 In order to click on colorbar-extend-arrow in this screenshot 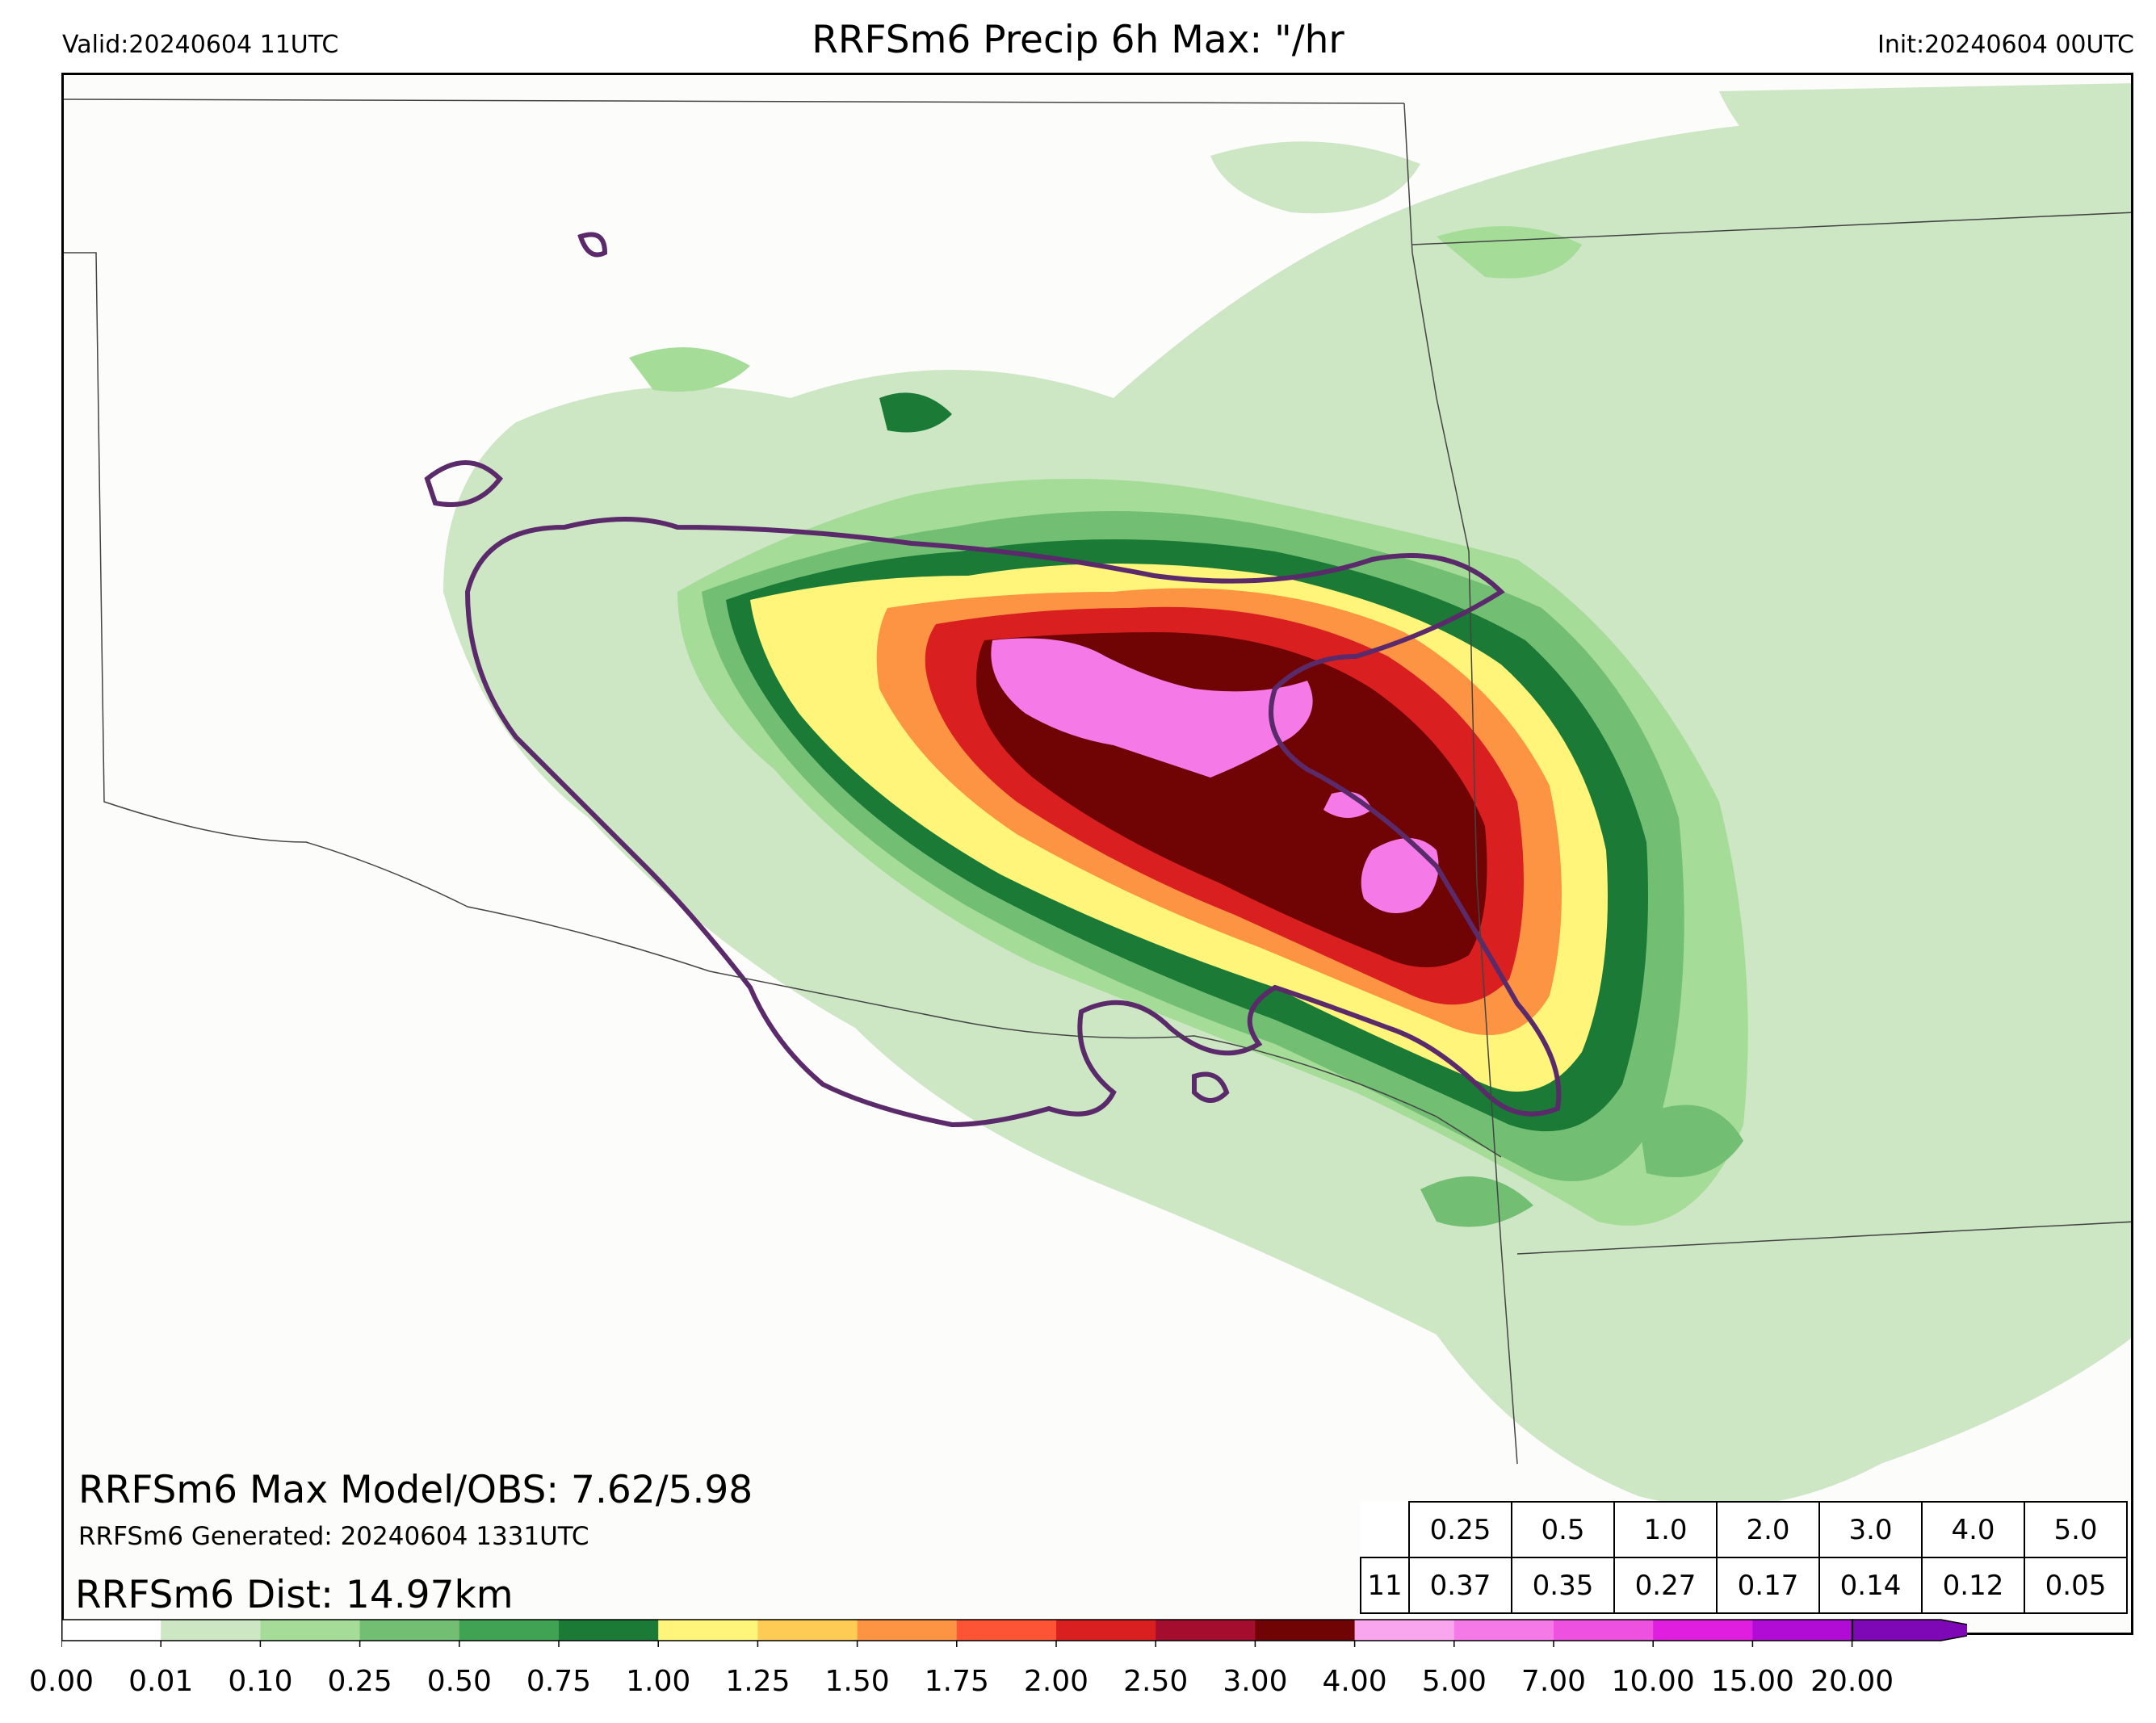, I will do `click(1909, 1630)`.